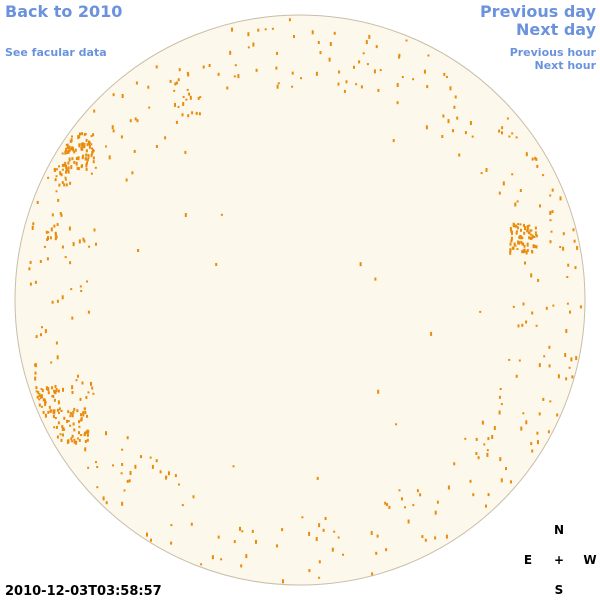  I want to click on prev-day-link: Previous day, so click(538, 11).